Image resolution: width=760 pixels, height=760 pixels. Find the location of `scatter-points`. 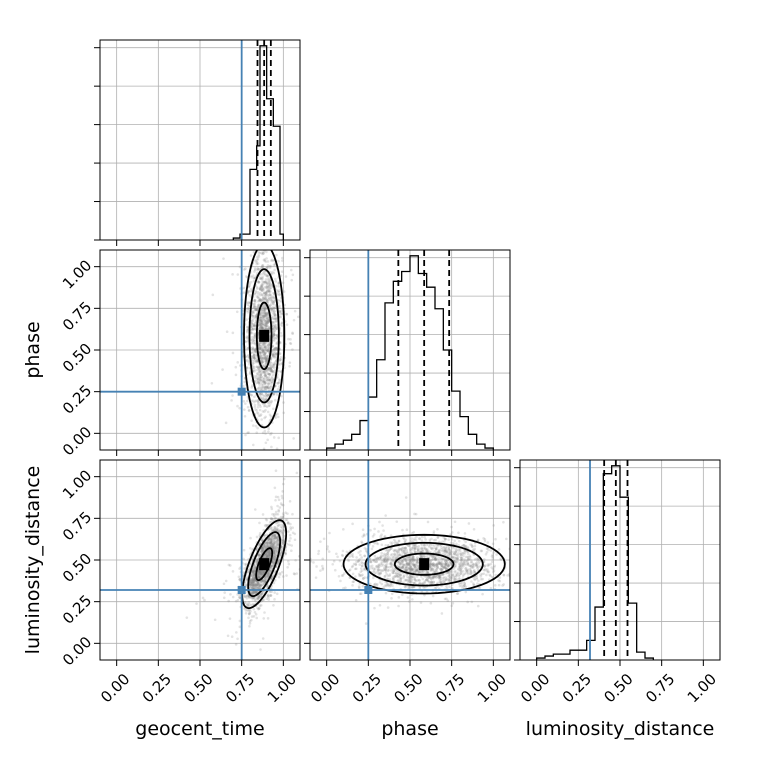

scatter-points is located at coordinates (255, 345).